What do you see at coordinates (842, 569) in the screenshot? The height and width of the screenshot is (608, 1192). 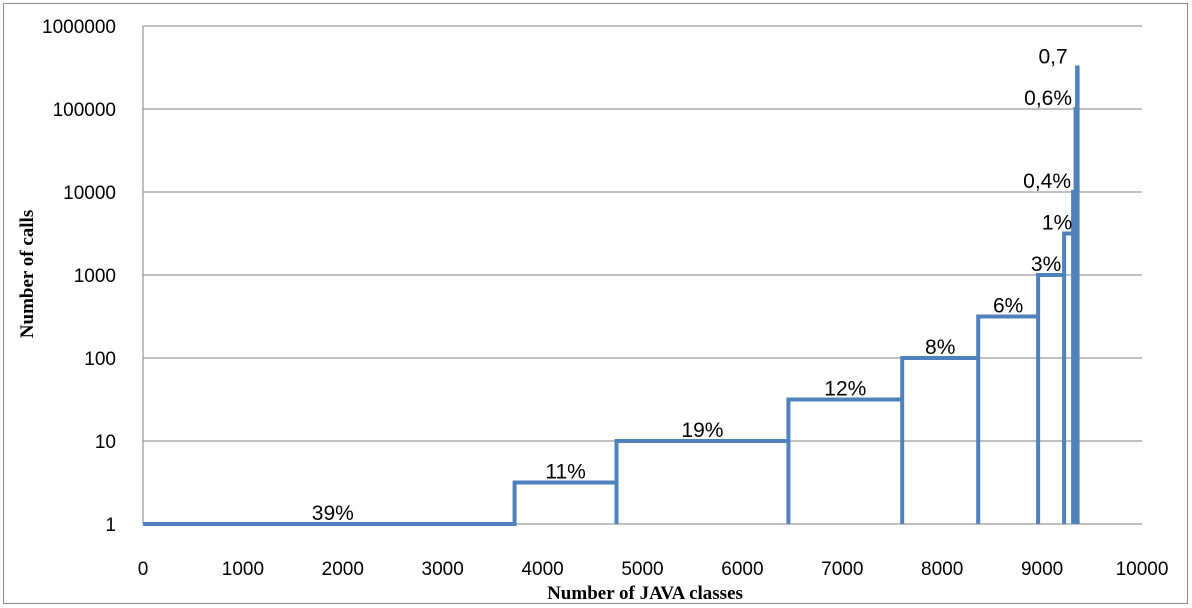 I see `x-tick-label: 7000` at bounding box center [842, 569].